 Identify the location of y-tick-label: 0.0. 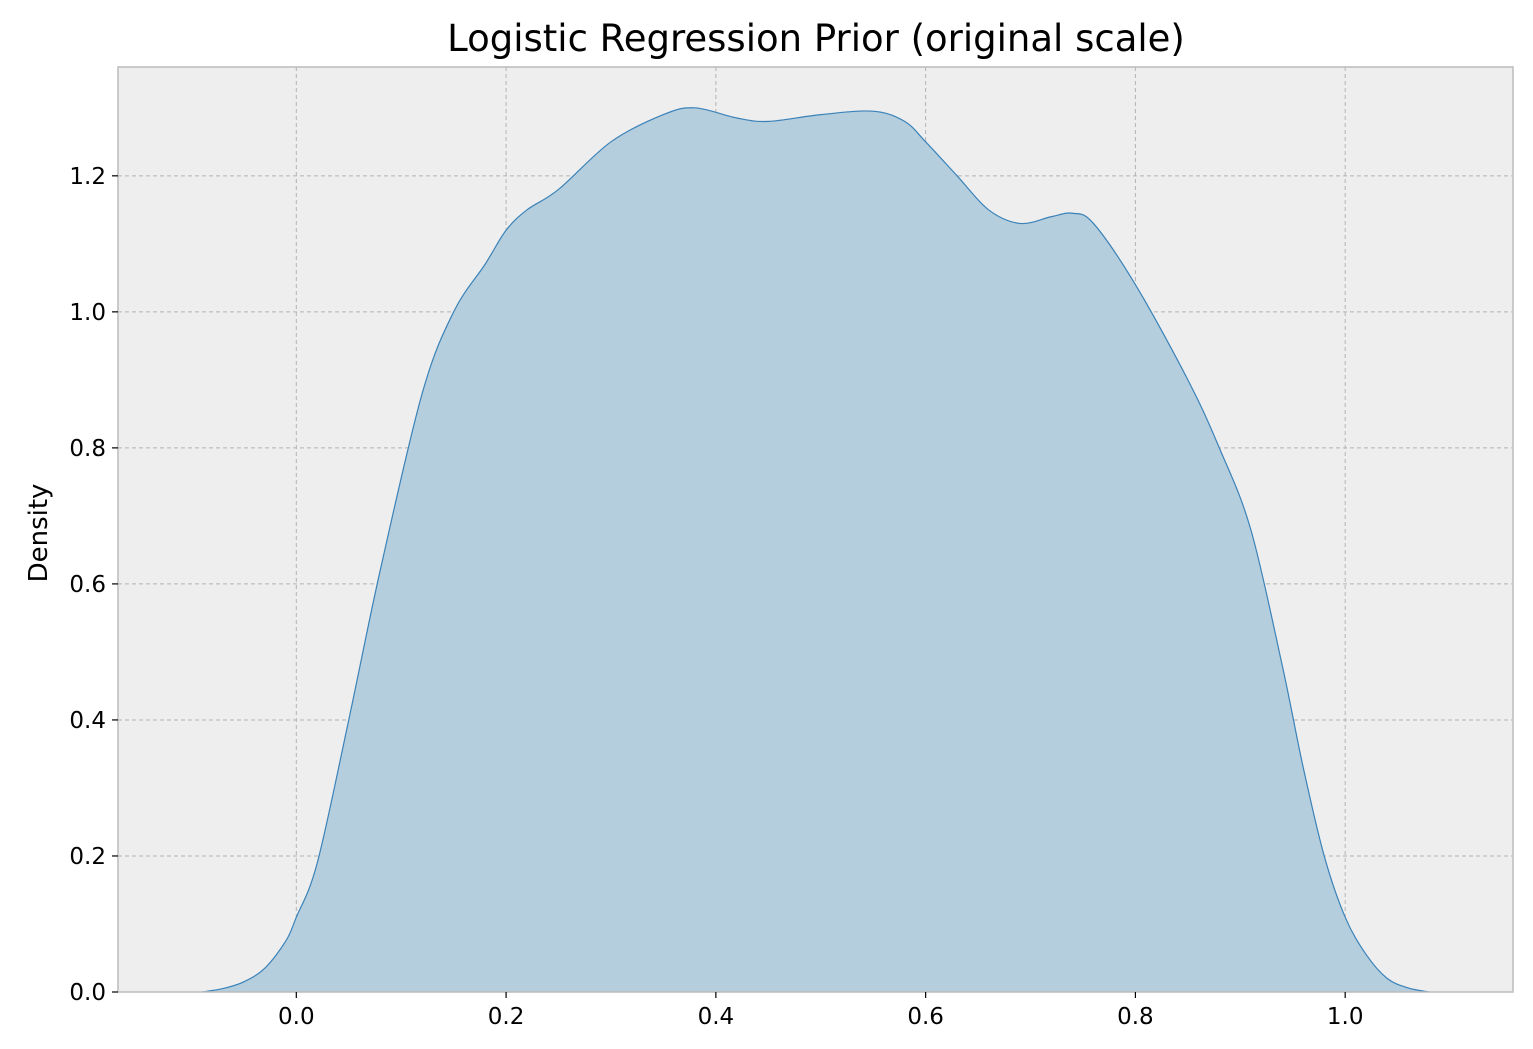
(87, 993).